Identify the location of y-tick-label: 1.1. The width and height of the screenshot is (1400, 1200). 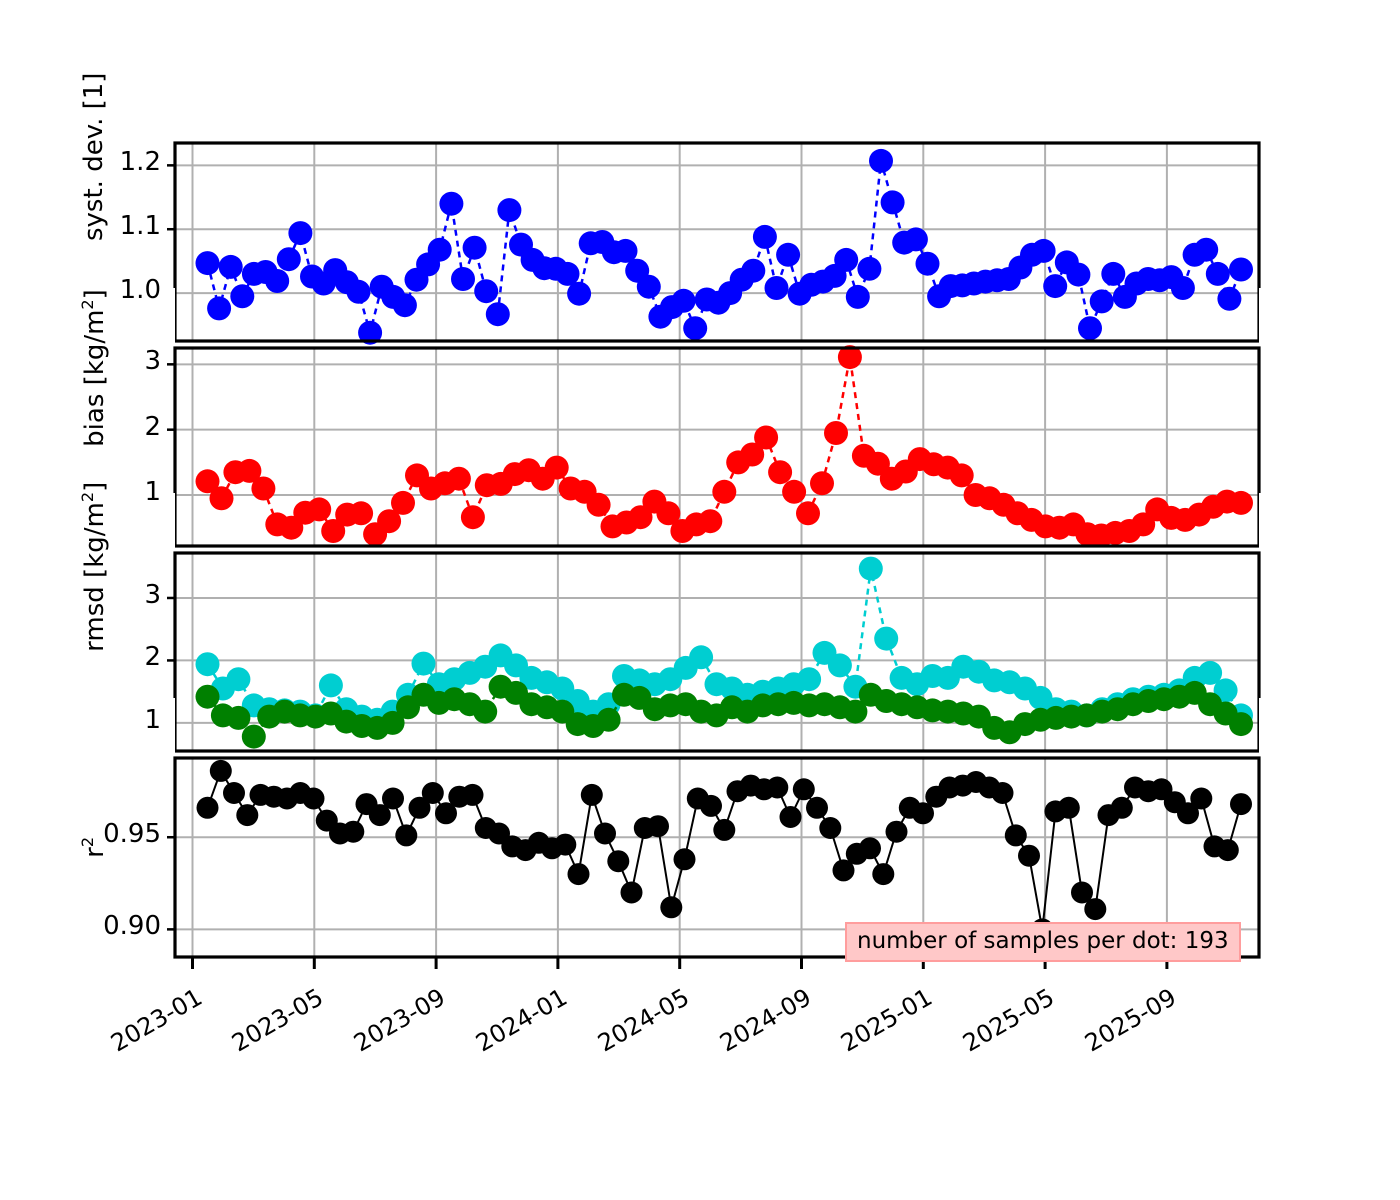
(140, 226).